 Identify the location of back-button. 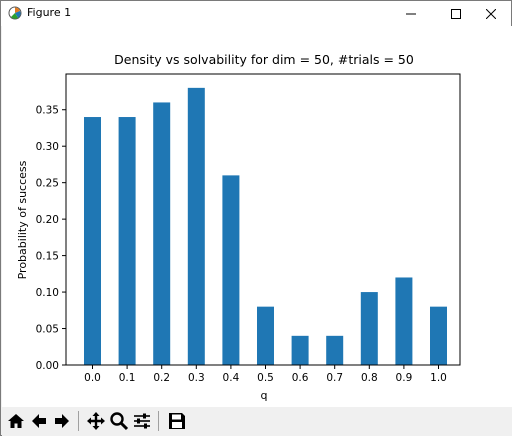
(39, 421).